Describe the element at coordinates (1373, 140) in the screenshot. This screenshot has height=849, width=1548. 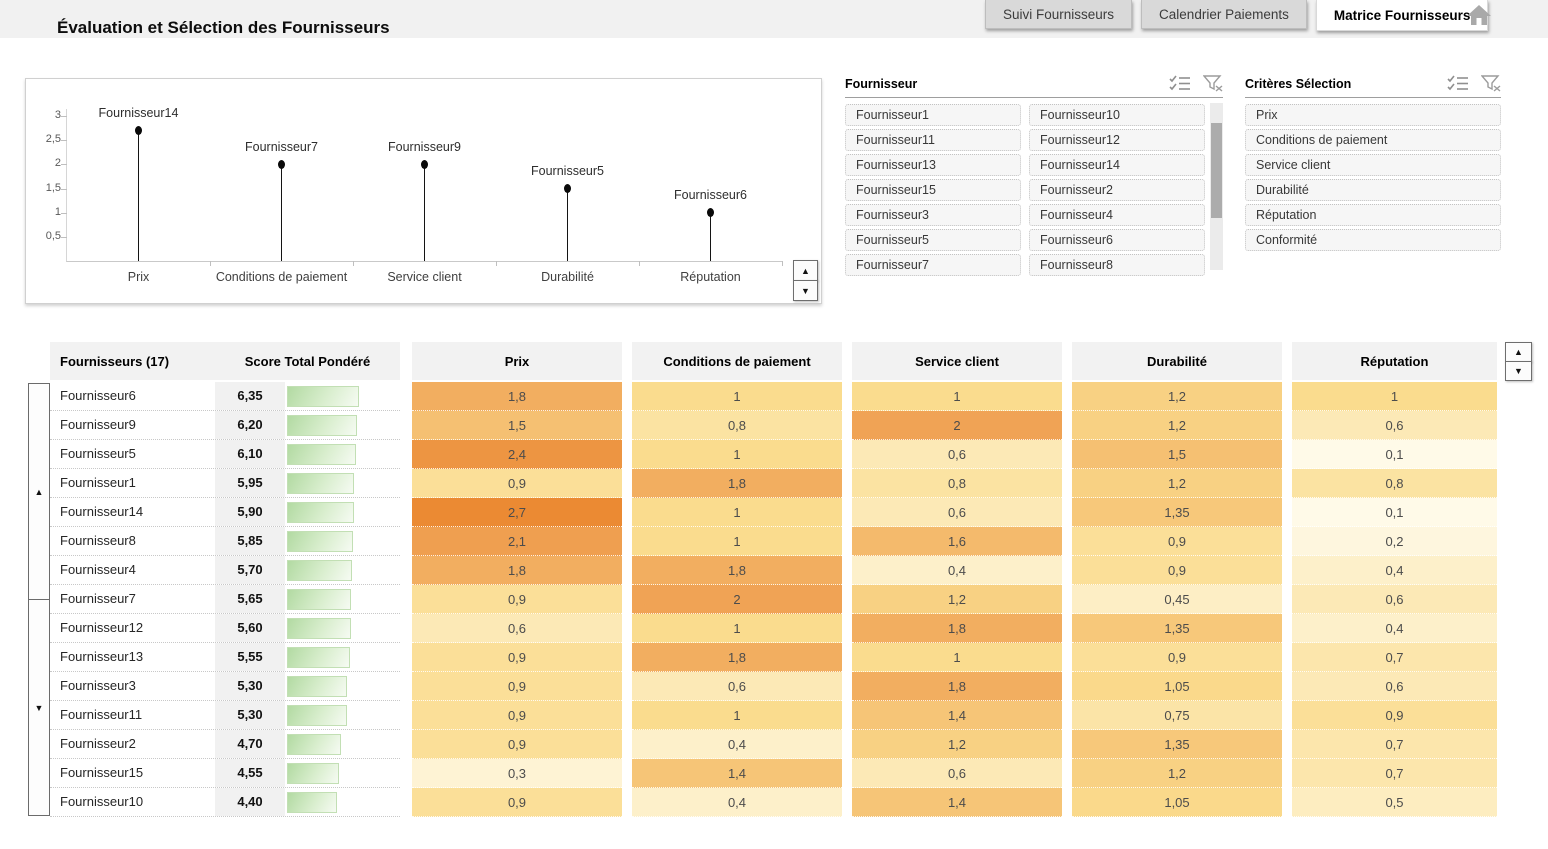
I see `listbox-item-conditions-de-paiement: Conditions de paiement` at that location.